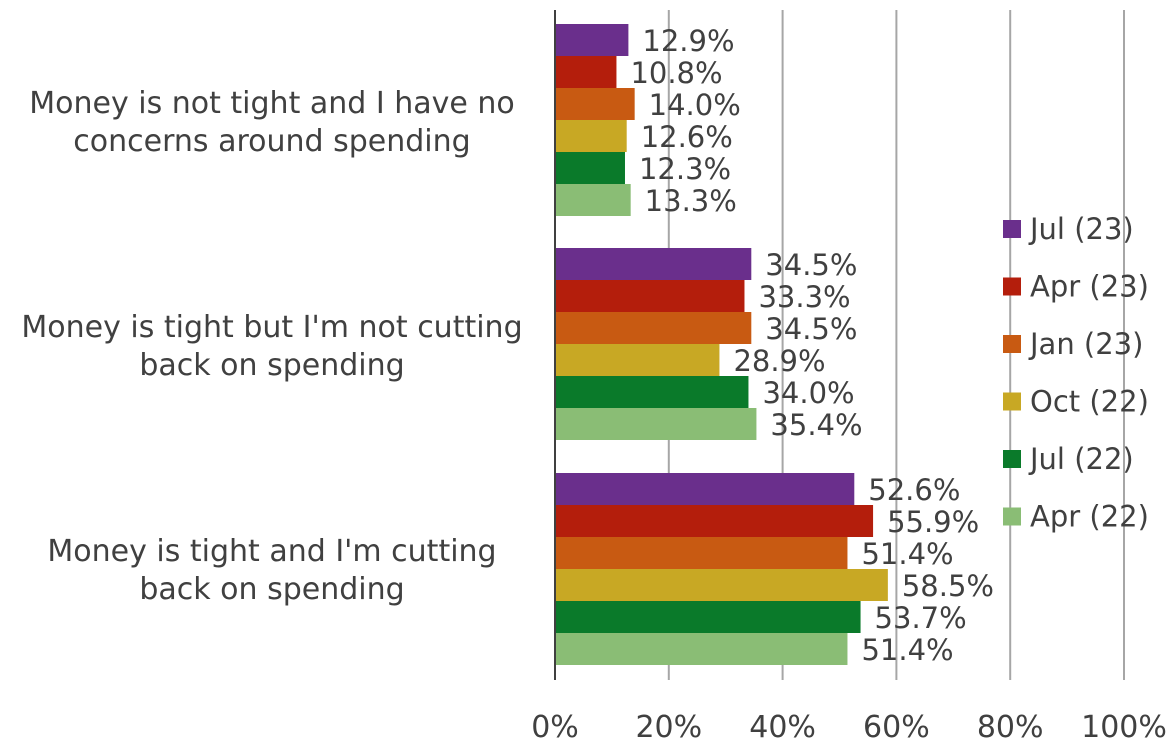  I want to click on data-label: 52.6%, so click(914, 490).